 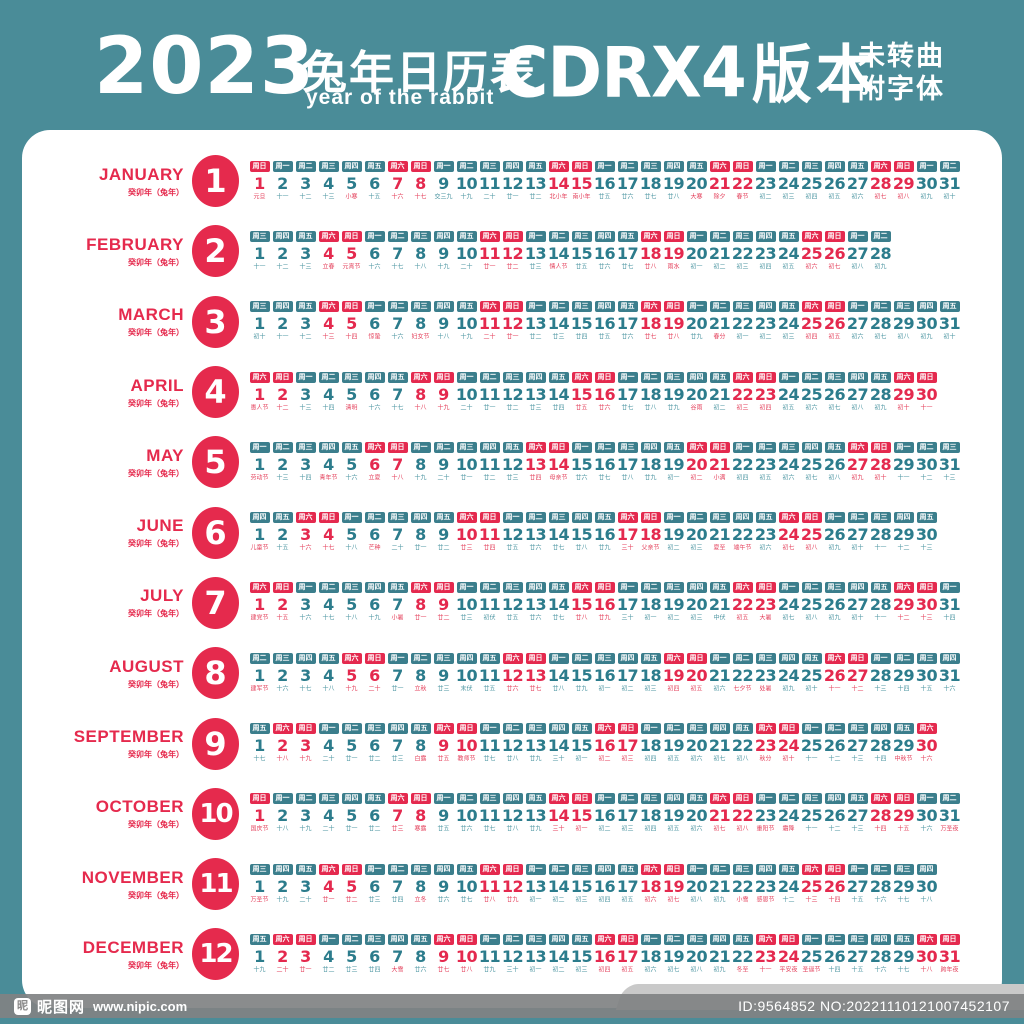 I want to click on day-label: 雨水, so click(x=673, y=267).